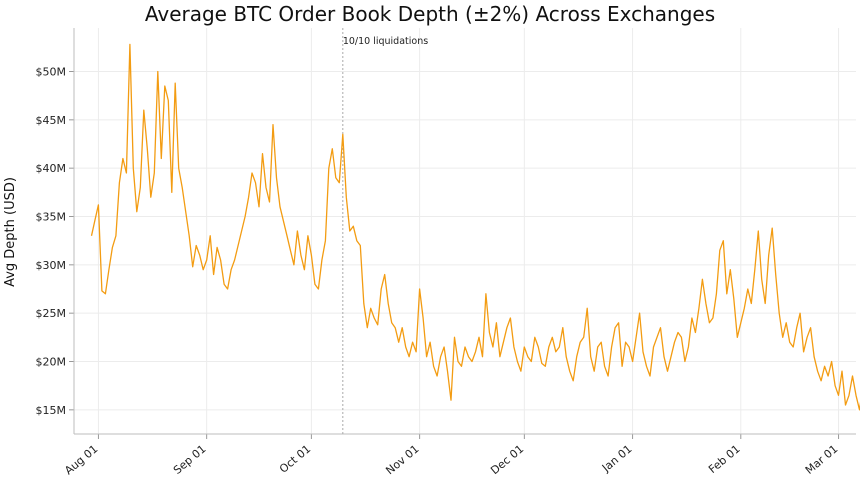 Image resolution: width=860 pixels, height=486 pixels. What do you see at coordinates (10, 232) in the screenshot?
I see `y-axis-label: Avg Depth (USD)` at bounding box center [10, 232].